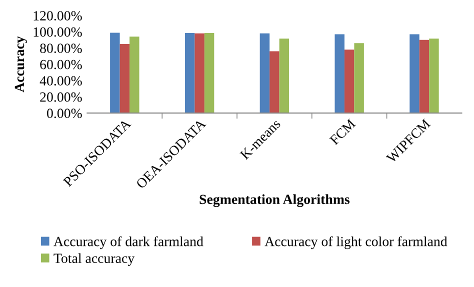 This screenshot has height=287, width=474. I want to click on legend-label: Total accuracy, so click(94, 259).